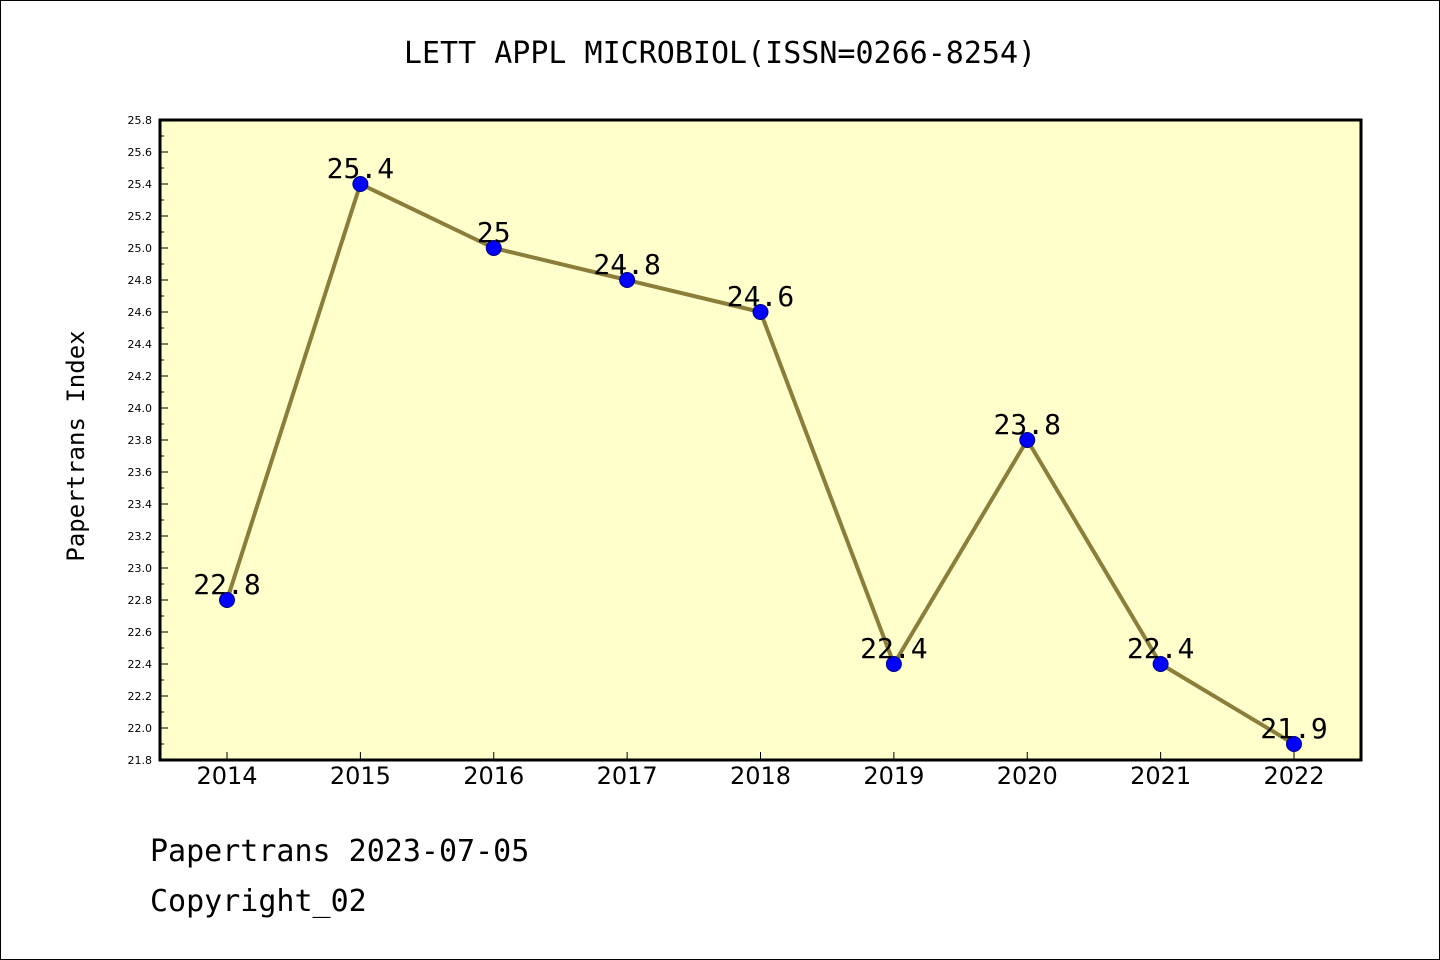 This screenshot has height=960, width=1440. I want to click on y-tick-label: 24.8, so click(140, 280).